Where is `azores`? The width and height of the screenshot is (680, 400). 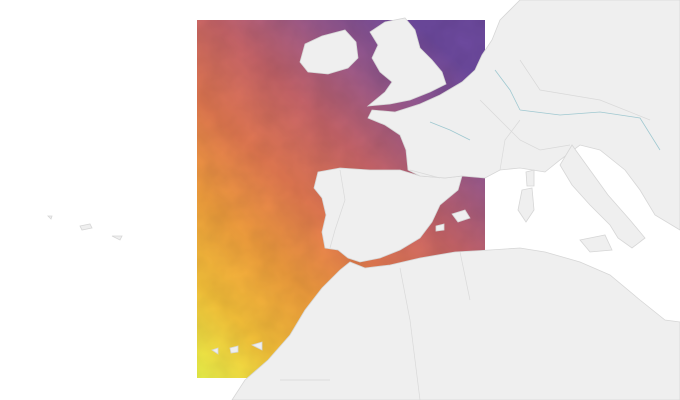
azores is located at coordinates (85, 228).